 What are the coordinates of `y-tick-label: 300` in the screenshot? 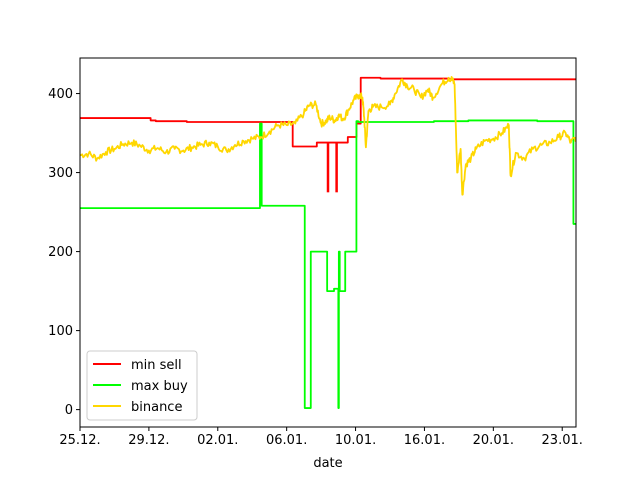 It's located at (60, 173).